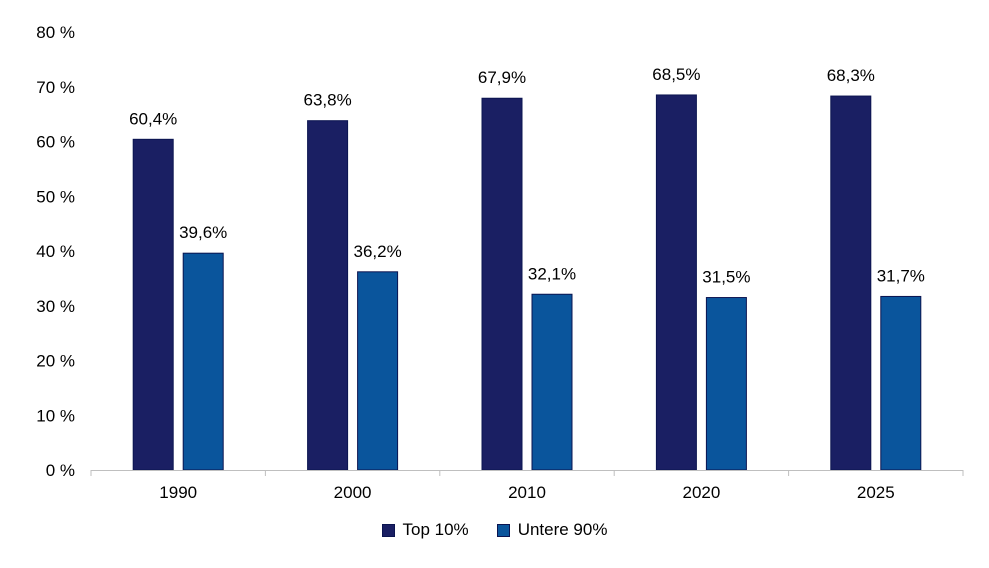 Image resolution: width=989 pixels, height=568 pixels. What do you see at coordinates (153, 118) in the screenshot?
I see `data-label: 60,4%` at bounding box center [153, 118].